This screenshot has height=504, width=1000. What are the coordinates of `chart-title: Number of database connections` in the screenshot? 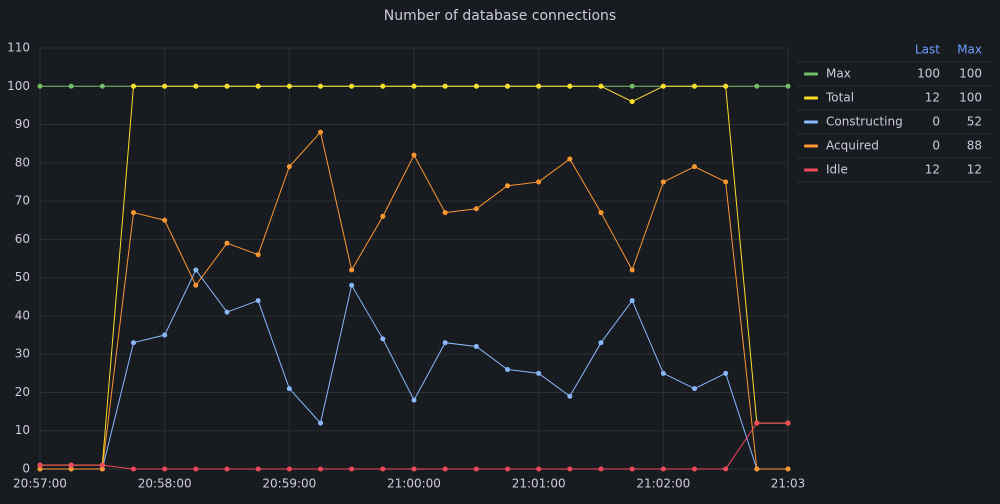 It's located at (500, 16).